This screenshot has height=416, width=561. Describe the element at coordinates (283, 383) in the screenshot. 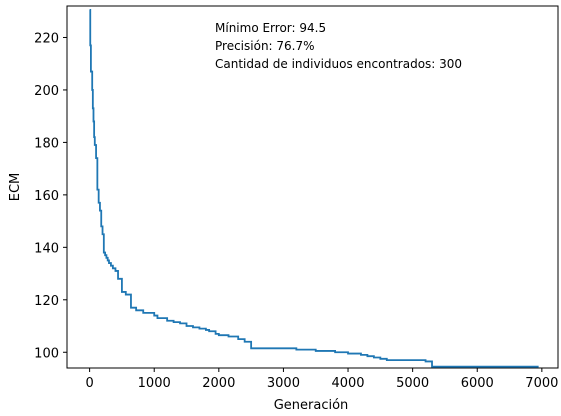

I see `x-tick-label: 3000` at that location.